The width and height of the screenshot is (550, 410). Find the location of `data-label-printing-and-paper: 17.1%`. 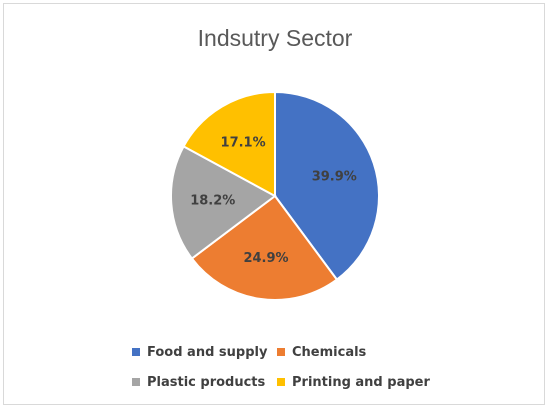

data-label-printing-and-paper: 17.1% is located at coordinates (243, 142).